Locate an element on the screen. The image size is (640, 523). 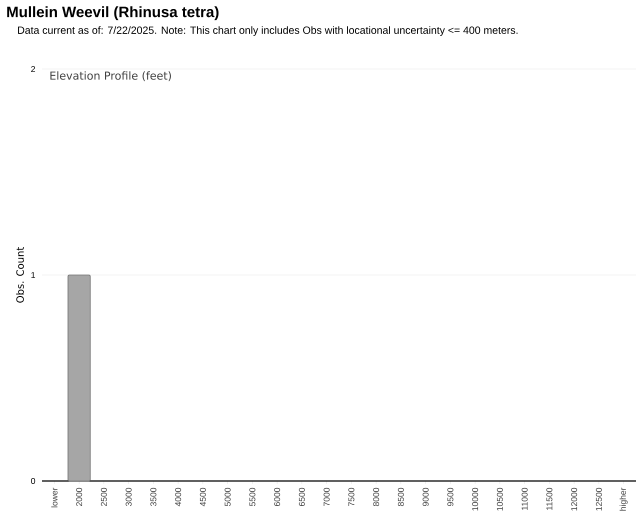
x-tick-label: 3000 is located at coordinates (129, 497).